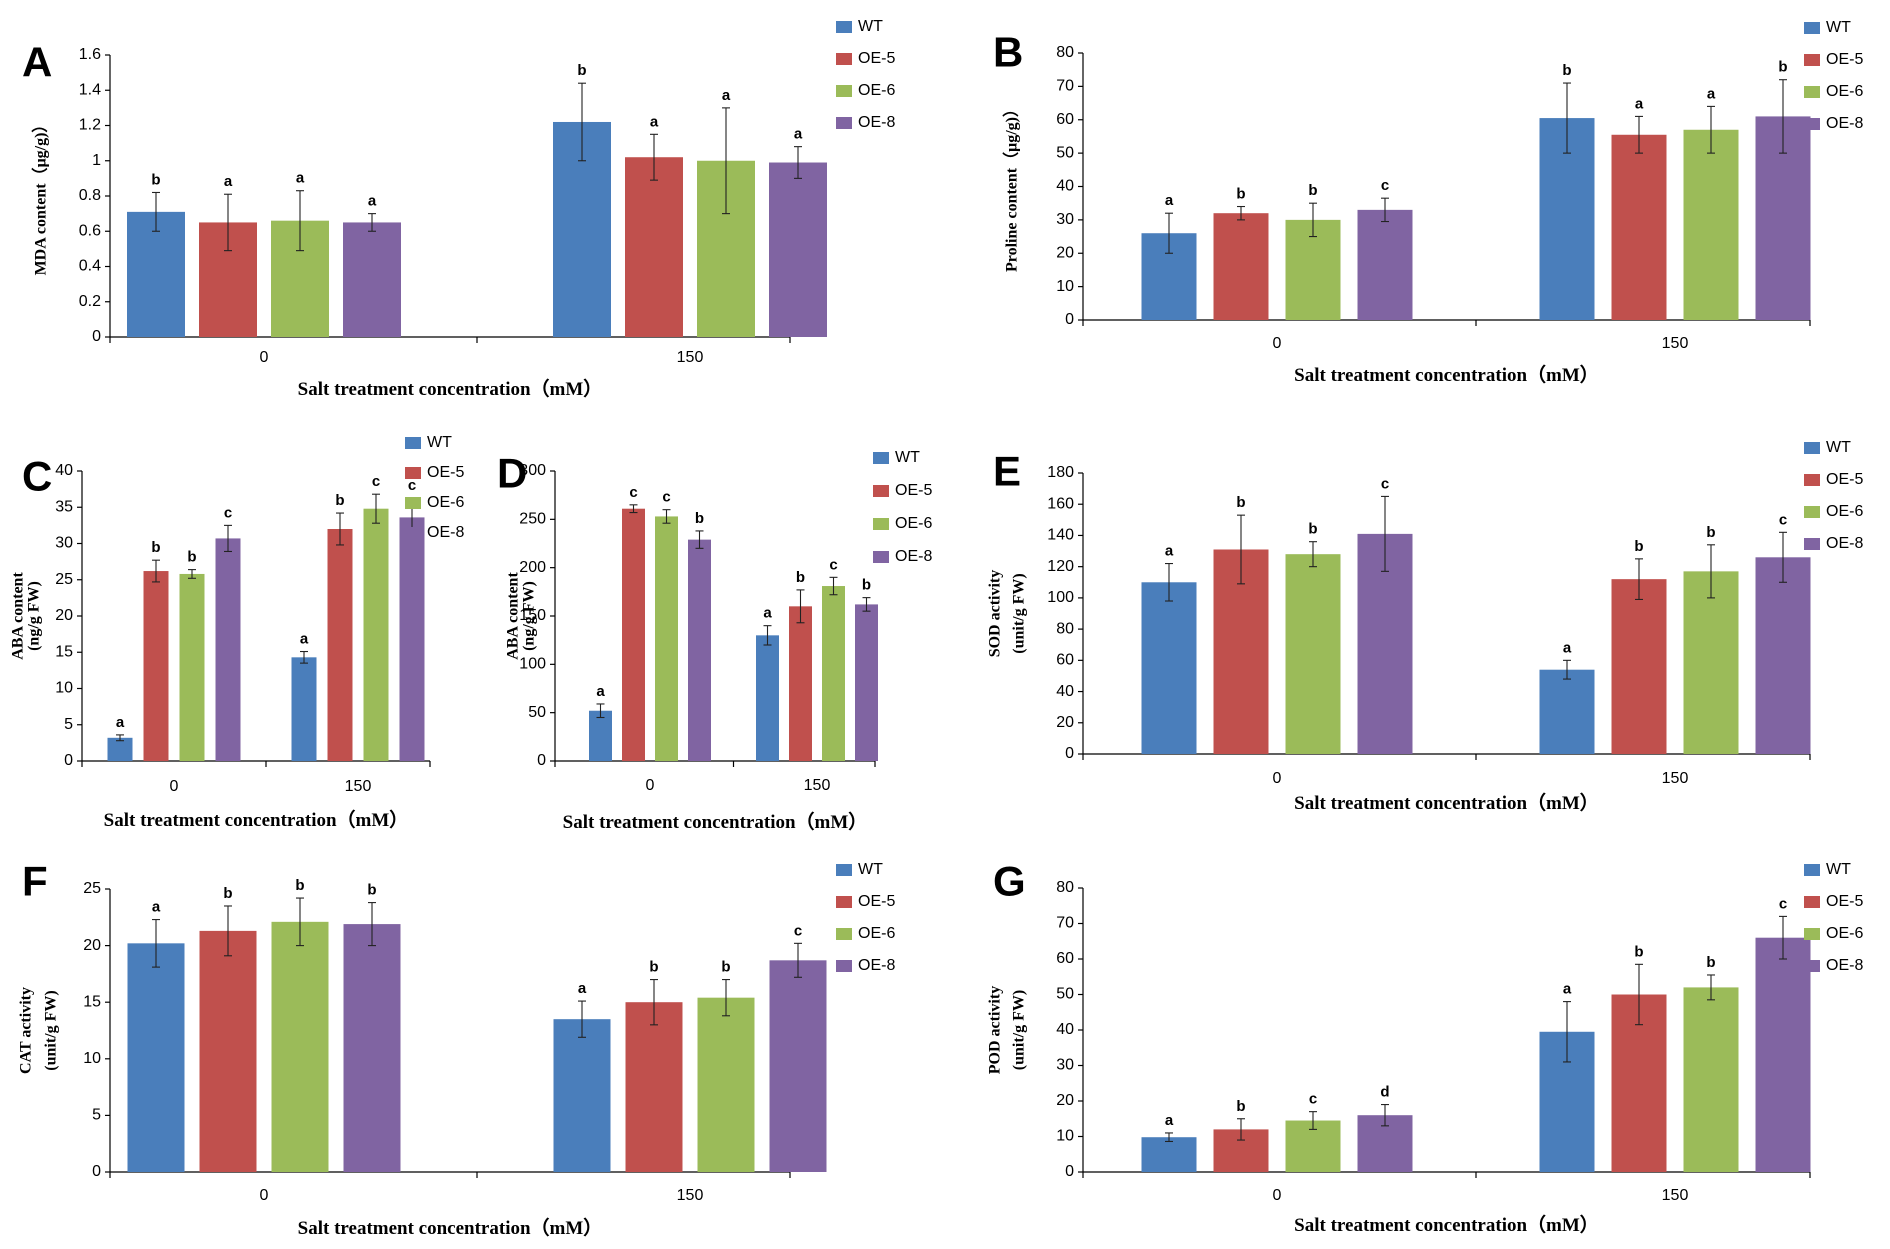 The image size is (1890, 1249). I want to click on panel-letter: F, so click(35, 880).